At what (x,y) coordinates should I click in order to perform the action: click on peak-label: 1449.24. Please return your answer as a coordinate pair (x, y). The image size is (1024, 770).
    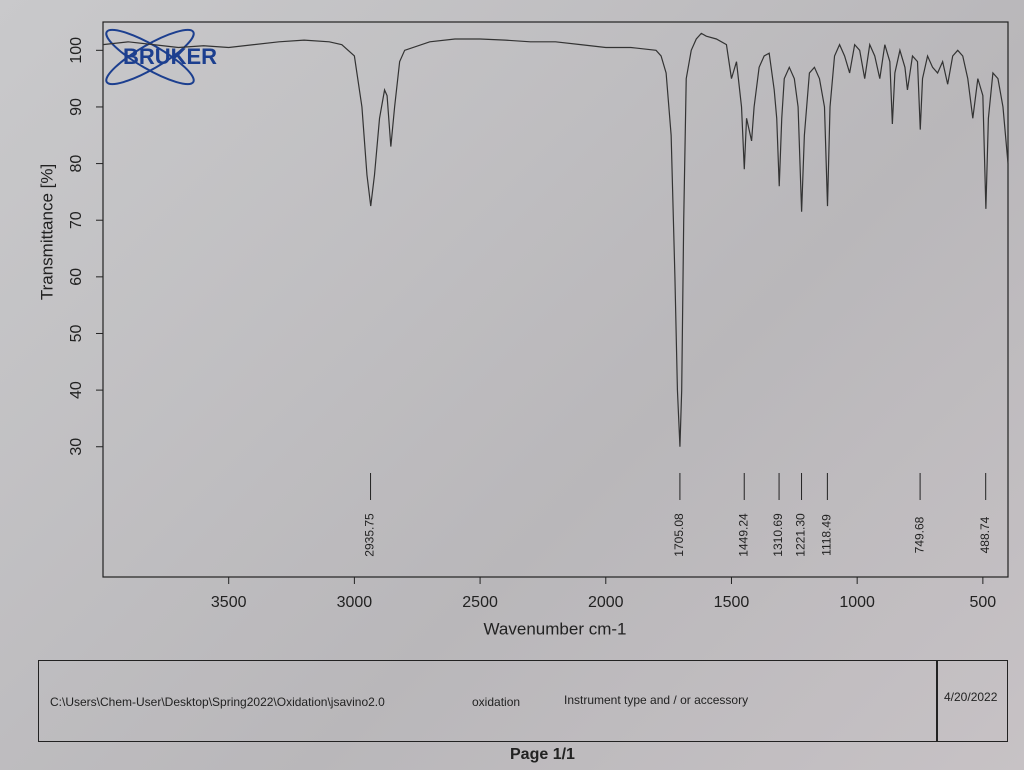
    Looking at the image, I should click on (743, 535).